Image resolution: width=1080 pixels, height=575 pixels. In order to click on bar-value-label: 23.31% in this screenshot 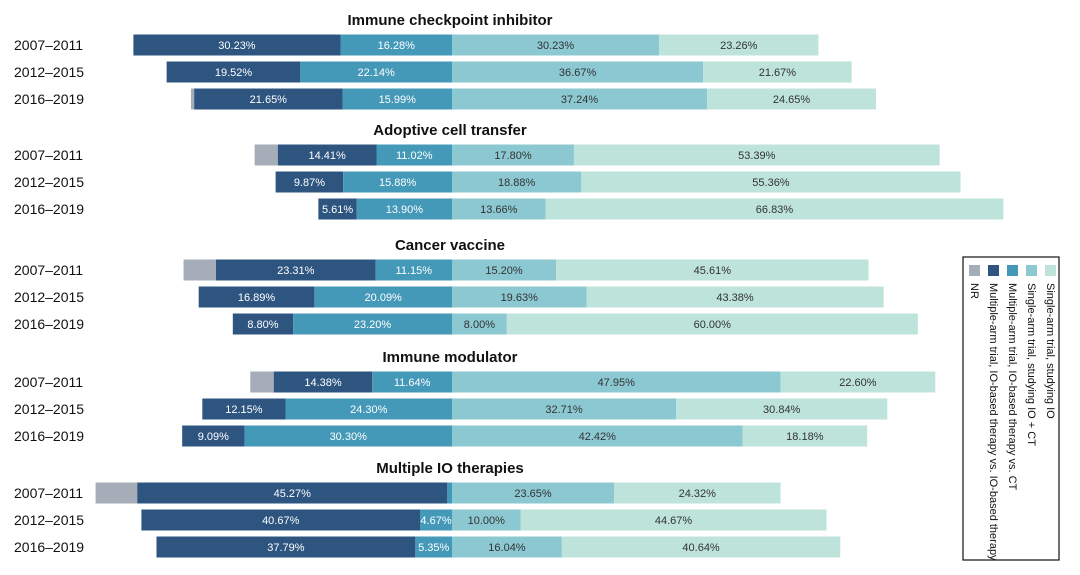, I will do `click(296, 271)`.